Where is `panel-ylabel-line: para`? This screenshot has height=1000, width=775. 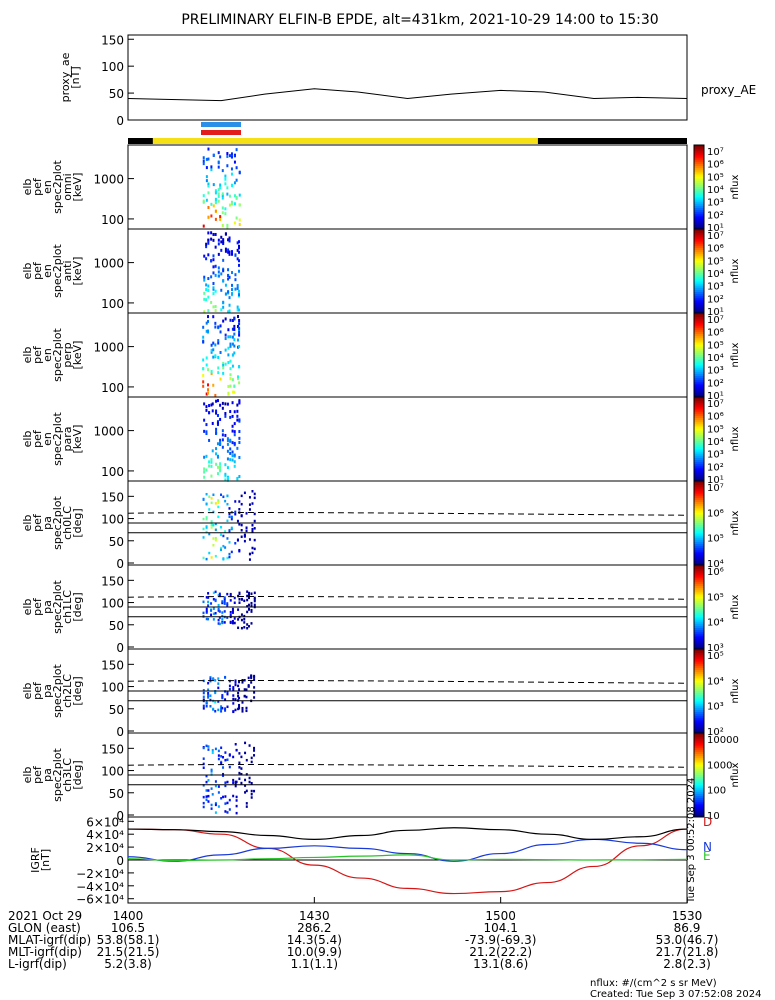 panel-ylabel-line: para is located at coordinates (67, 439).